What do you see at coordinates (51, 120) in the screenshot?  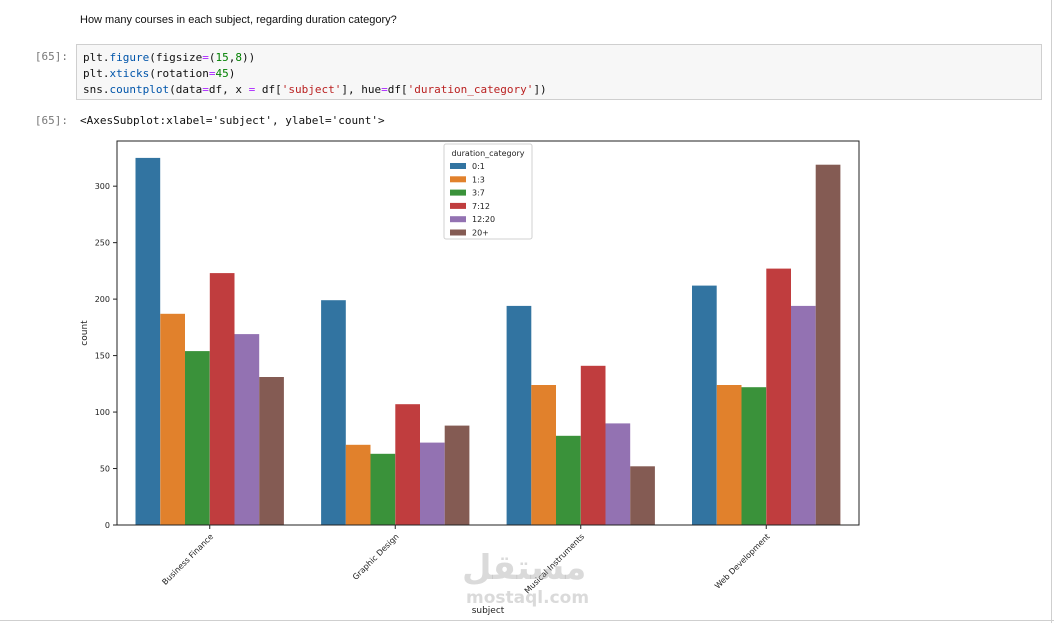 I see `output-prompt: [65]:` at bounding box center [51, 120].